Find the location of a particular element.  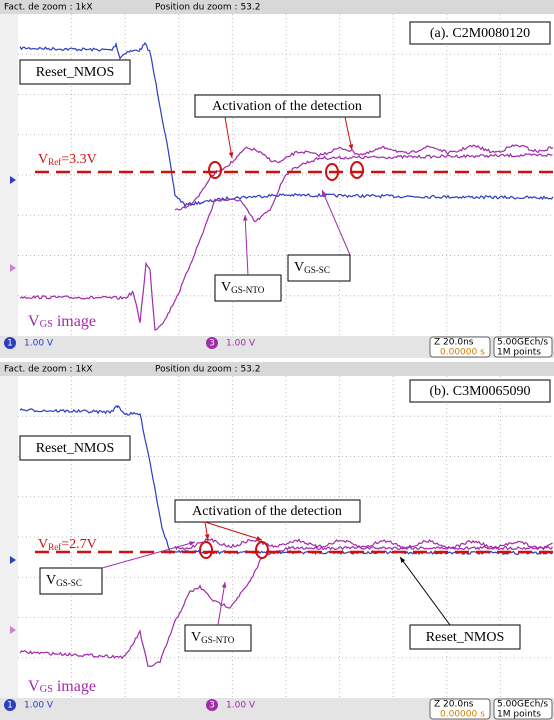

zoom-position: Position du zoom : 53.2 is located at coordinates (207, 8).